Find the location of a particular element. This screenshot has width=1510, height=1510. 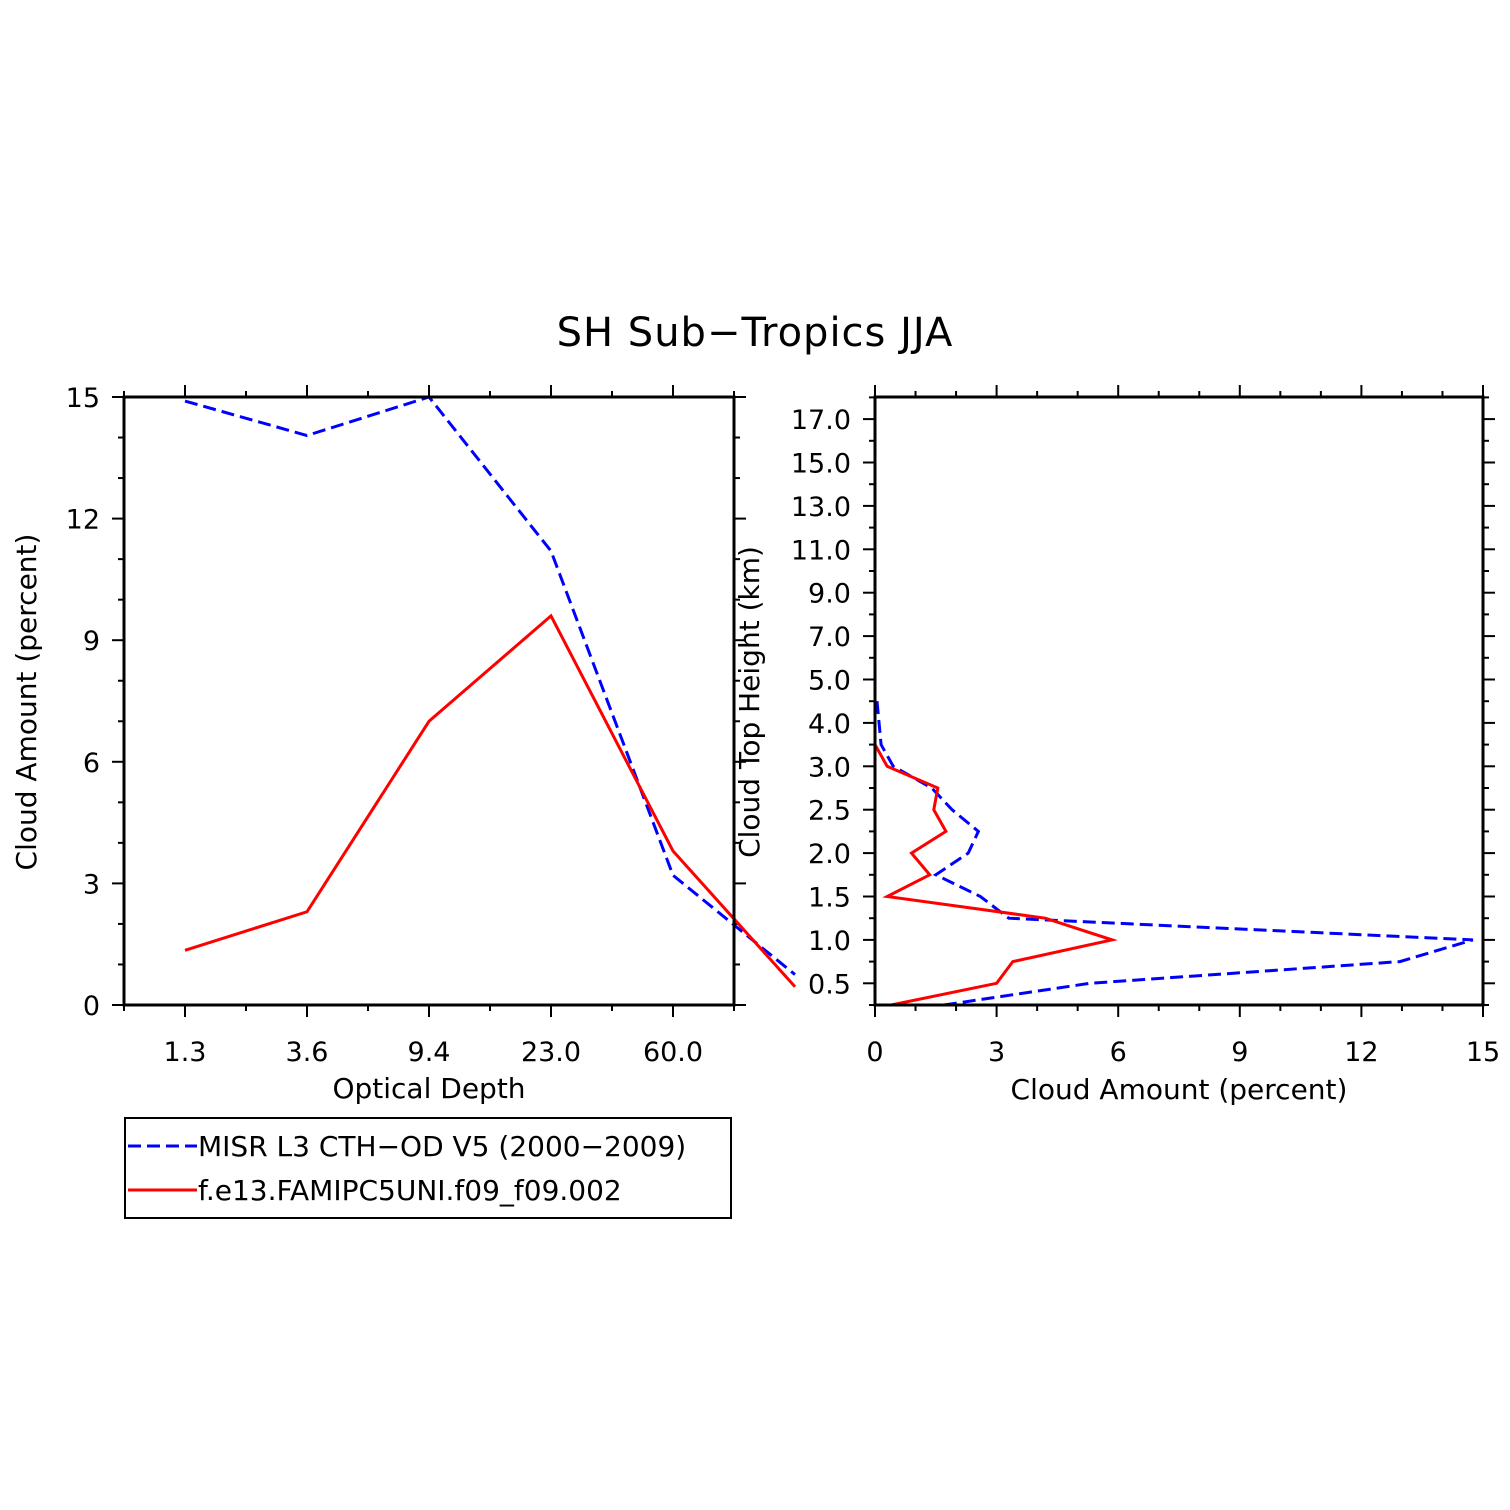

right-y-tick-label: 17.0 is located at coordinates (821, 420).